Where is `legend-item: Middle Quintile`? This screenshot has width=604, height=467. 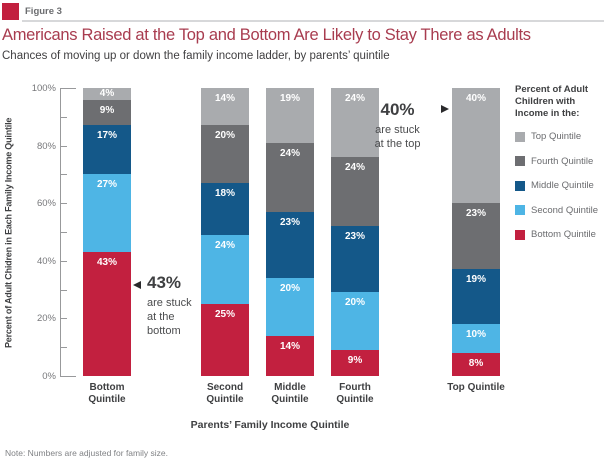 legend-item: Middle Quintile is located at coordinates (554, 185).